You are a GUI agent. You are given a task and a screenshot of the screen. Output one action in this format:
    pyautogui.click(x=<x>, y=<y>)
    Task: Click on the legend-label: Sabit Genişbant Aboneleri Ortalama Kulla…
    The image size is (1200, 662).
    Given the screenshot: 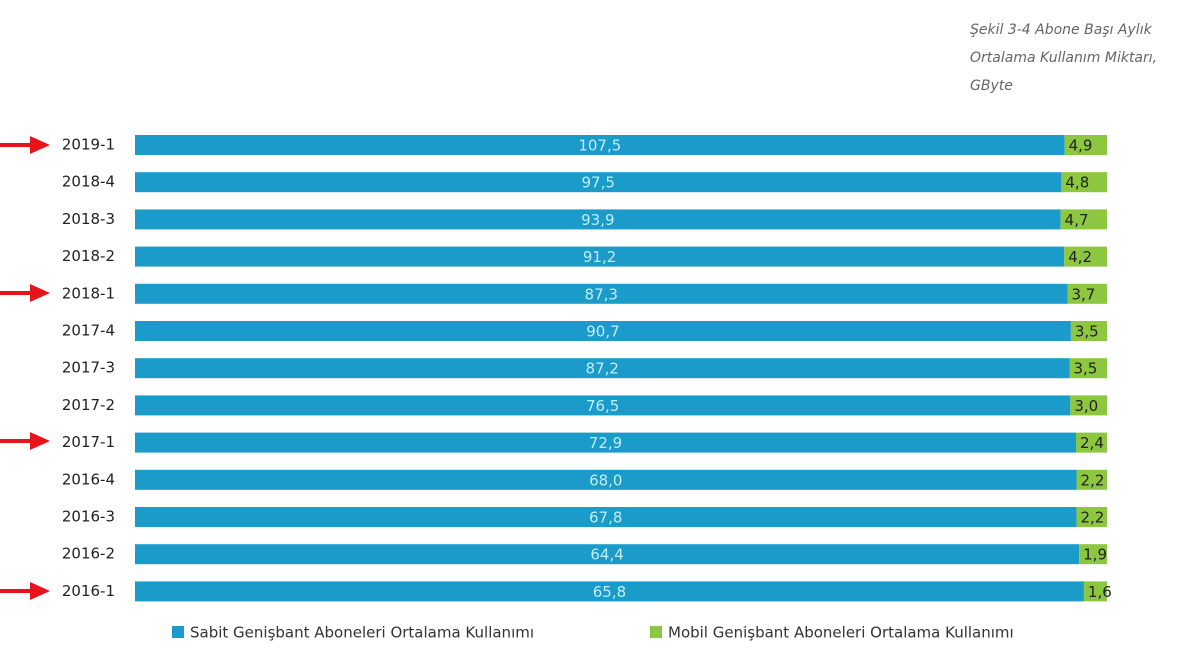 What is the action you would take?
    pyautogui.click(x=362, y=633)
    